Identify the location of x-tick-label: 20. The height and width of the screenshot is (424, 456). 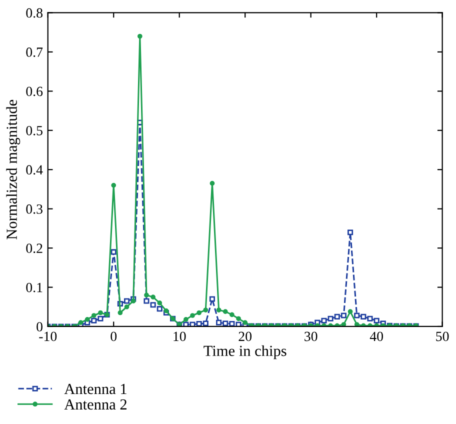
(245, 337).